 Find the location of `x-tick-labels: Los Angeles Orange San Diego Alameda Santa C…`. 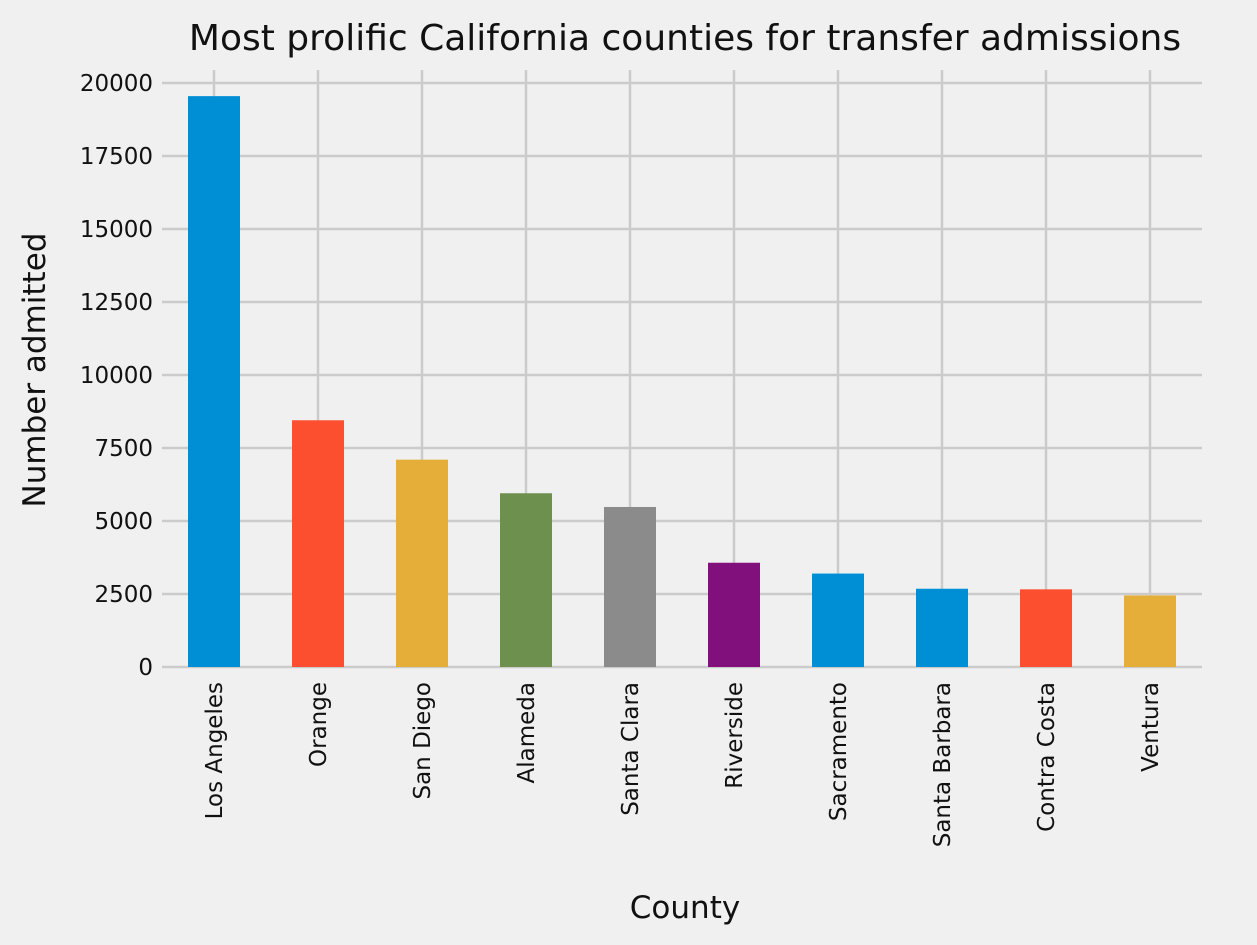

x-tick-labels: Los Angeles Orange San Diego Alameda Santa C… is located at coordinates (683, 764).